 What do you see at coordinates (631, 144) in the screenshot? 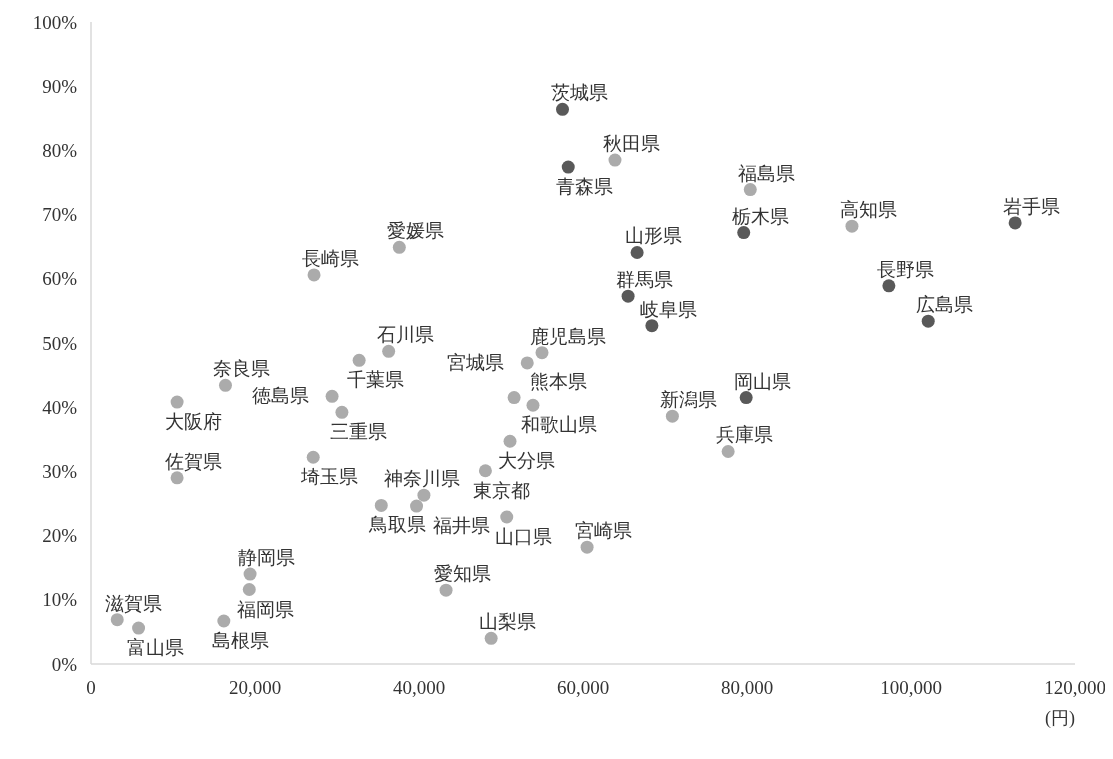
I see `annotation: 秋田県` at bounding box center [631, 144].